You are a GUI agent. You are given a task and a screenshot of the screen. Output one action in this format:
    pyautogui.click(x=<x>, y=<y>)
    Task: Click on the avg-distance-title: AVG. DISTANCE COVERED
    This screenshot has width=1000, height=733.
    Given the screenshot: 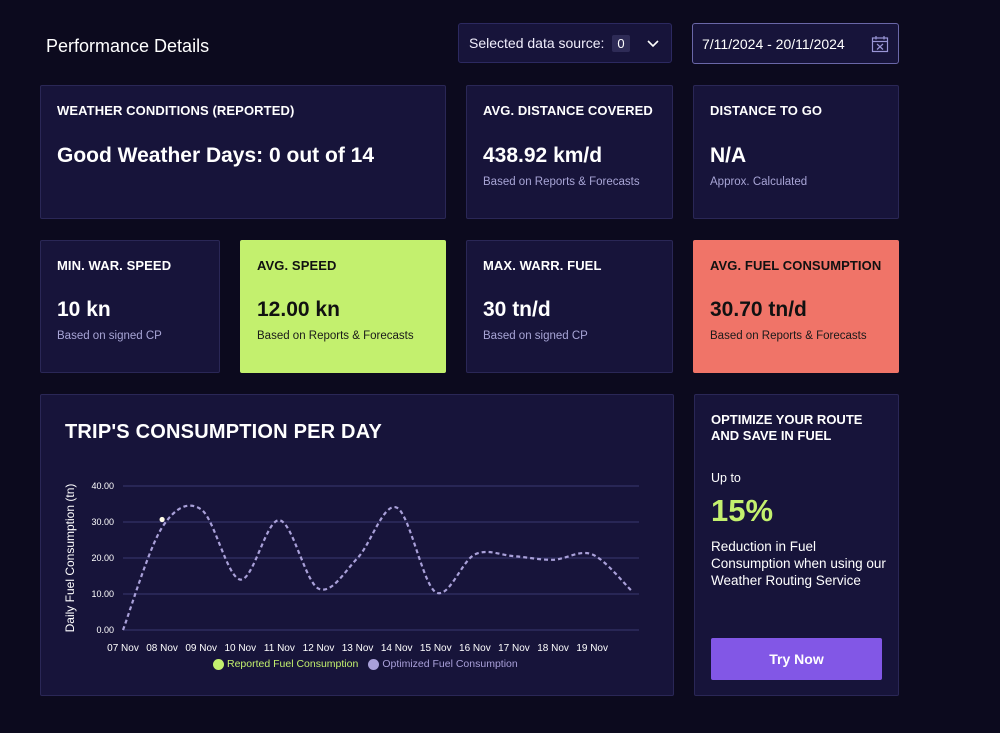 What is the action you would take?
    pyautogui.click(x=568, y=110)
    